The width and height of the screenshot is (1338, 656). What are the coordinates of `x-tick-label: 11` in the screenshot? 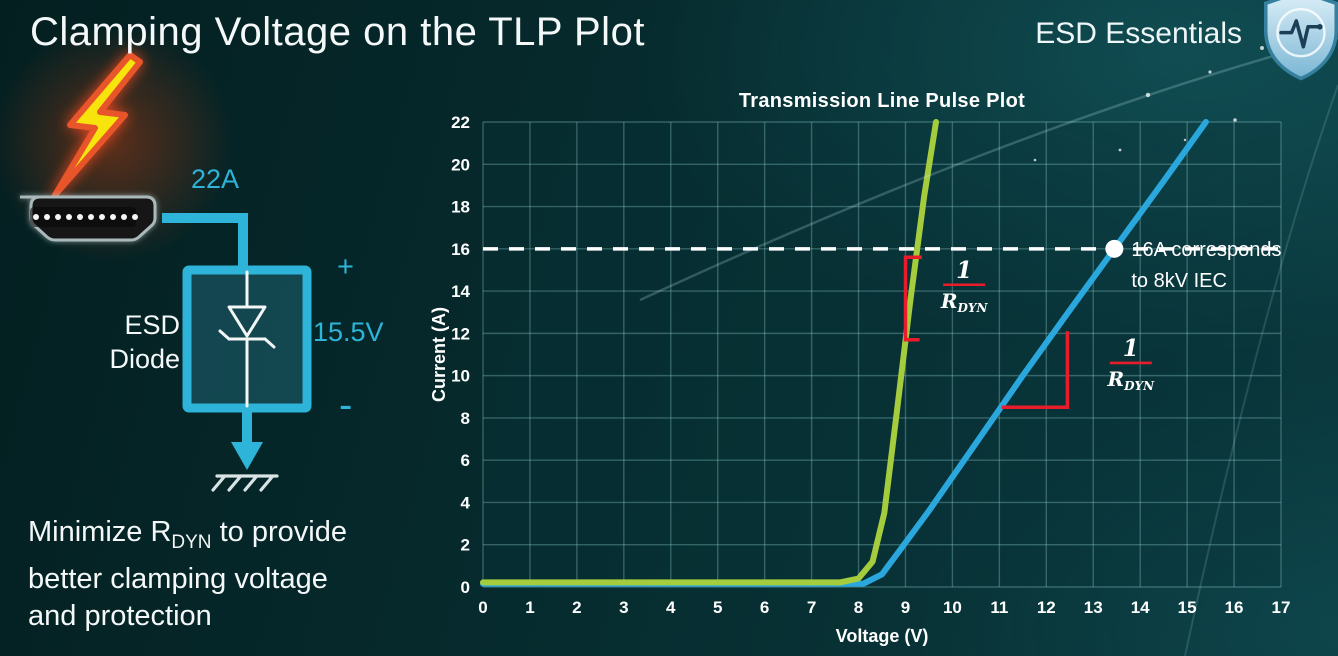 It's located at (999, 607).